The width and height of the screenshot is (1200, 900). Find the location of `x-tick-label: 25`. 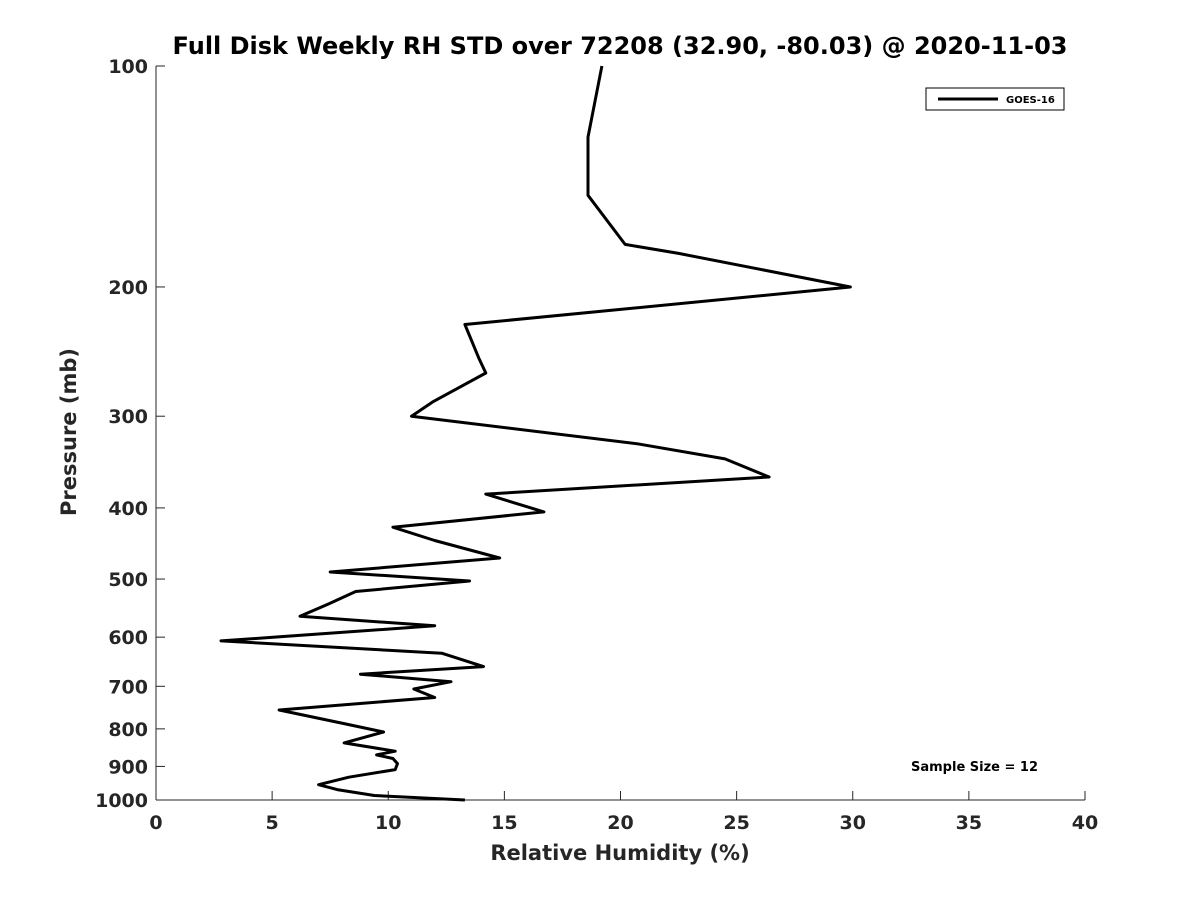

x-tick-label: 25 is located at coordinates (736, 823).